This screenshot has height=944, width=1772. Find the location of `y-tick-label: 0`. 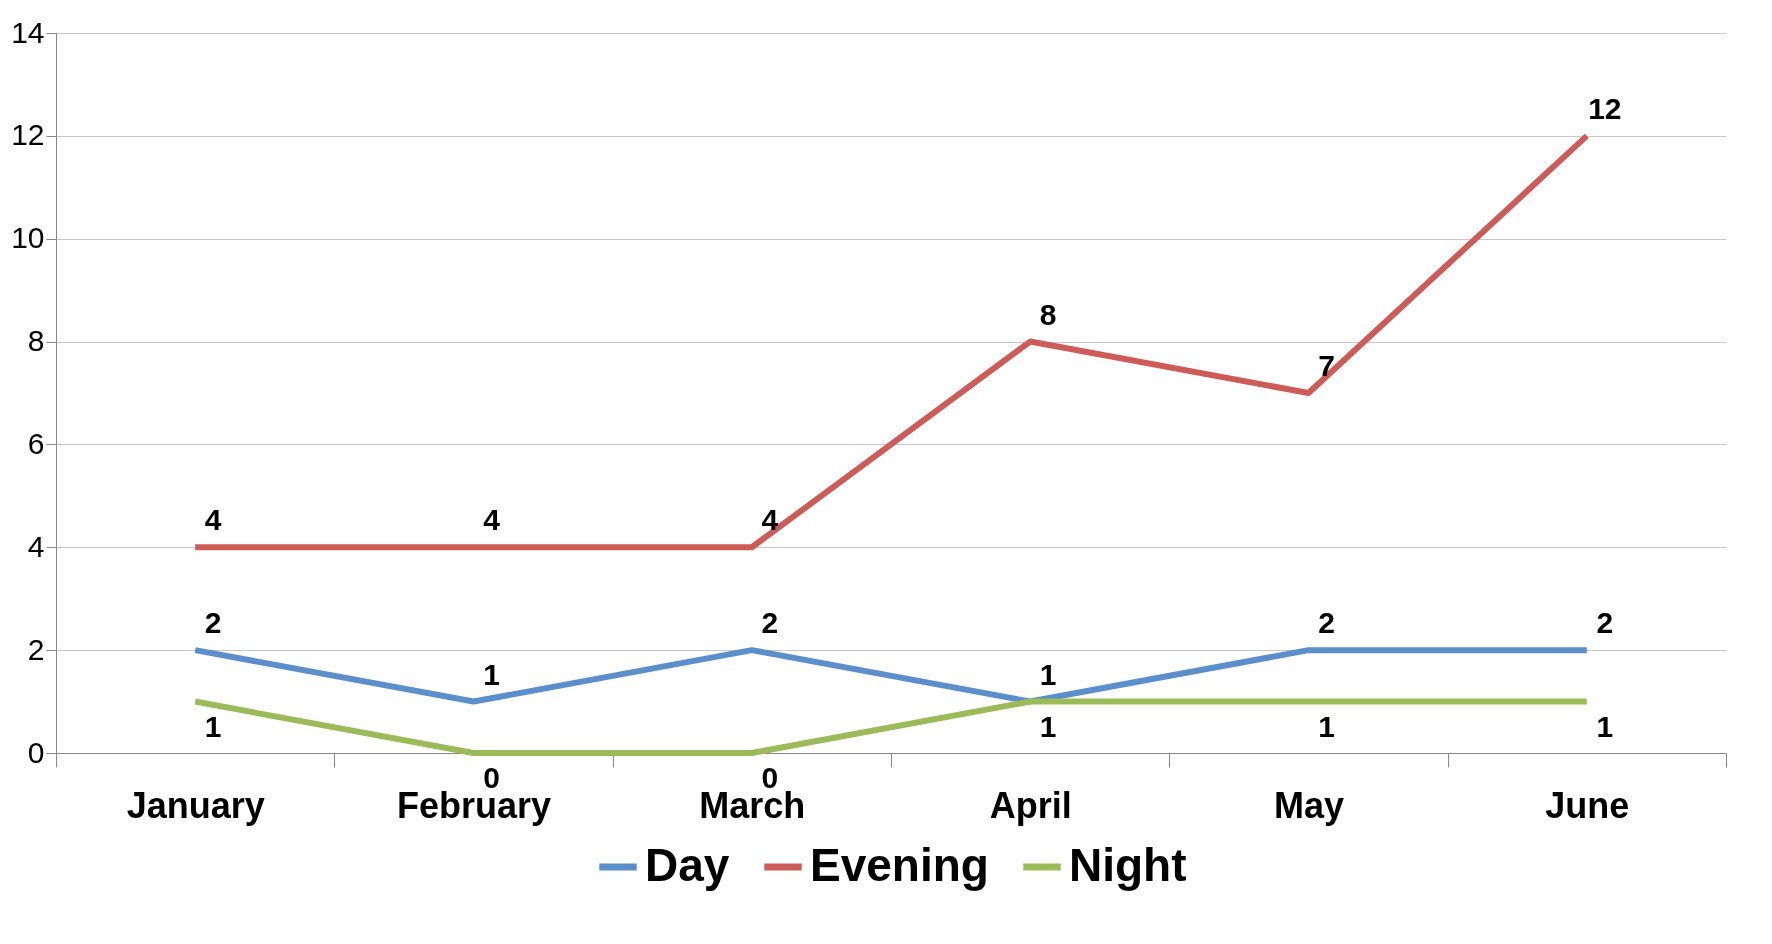

y-tick-label: 0 is located at coordinates (36, 752).